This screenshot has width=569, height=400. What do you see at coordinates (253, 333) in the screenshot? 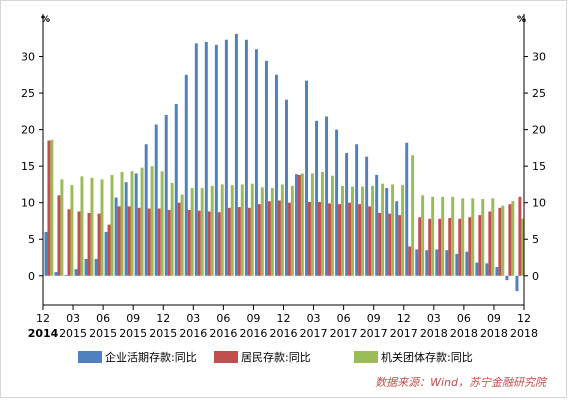
I see `x-tick-year-7: 2016` at bounding box center [253, 333].